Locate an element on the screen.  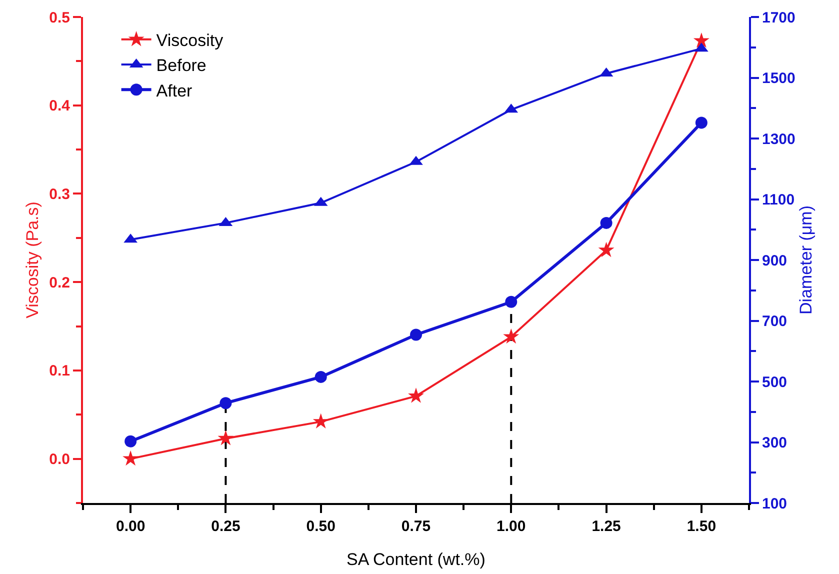
y2-tick-label: 500 is located at coordinates (775, 382).